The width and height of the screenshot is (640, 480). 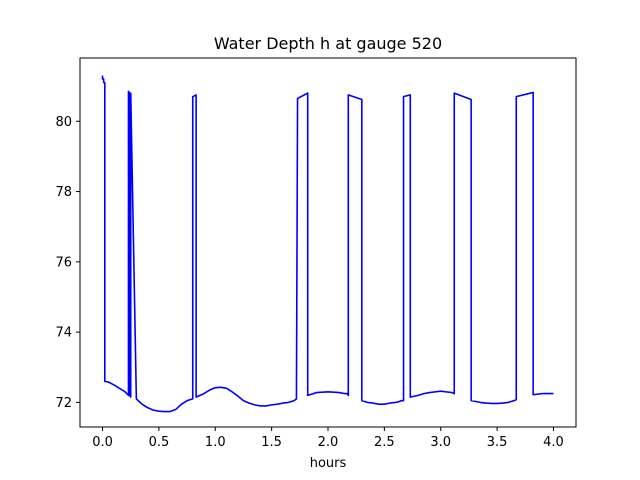 I want to click on x-axis-ticks: 0.0 0.5 1.0 1.5 2.0 2.5 3.0 3.5 4.0, so click(x=328, y=438).